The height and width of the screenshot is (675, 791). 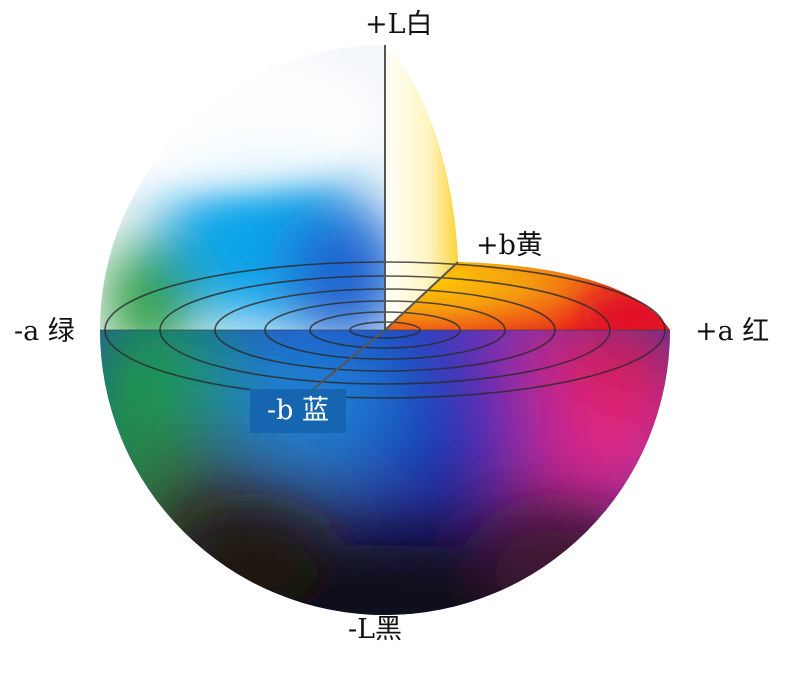 What do you see at coordinates (44, 331) in the screenshot?
I see `minus-a-green-label: -a 绿` at bounding box center [44, 331].